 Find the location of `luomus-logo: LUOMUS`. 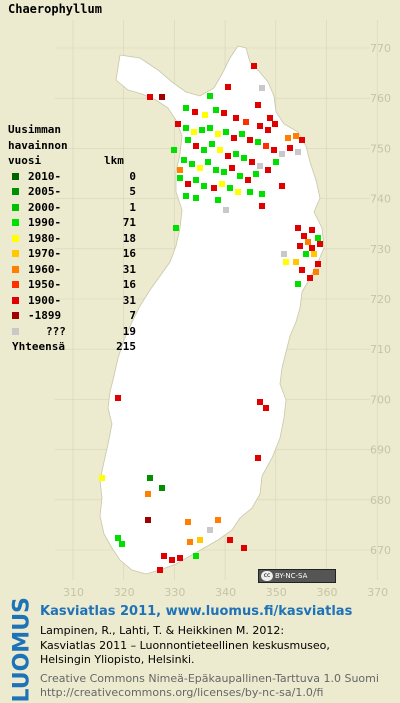

luomus-logo: LUOMUS is located at coordinates (22, 650).